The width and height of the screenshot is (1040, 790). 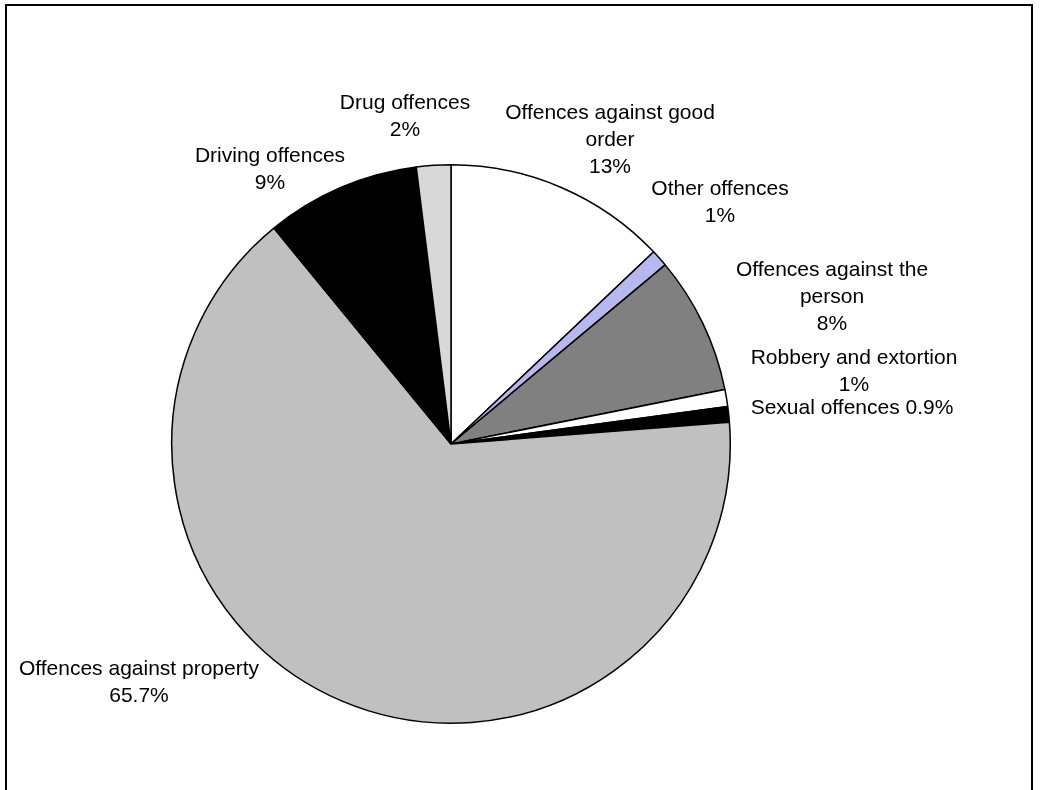 What do you see at coordinates (610, 165) in the screenshot?
I see `data-label: 13%` at bounding box center [610, 165].